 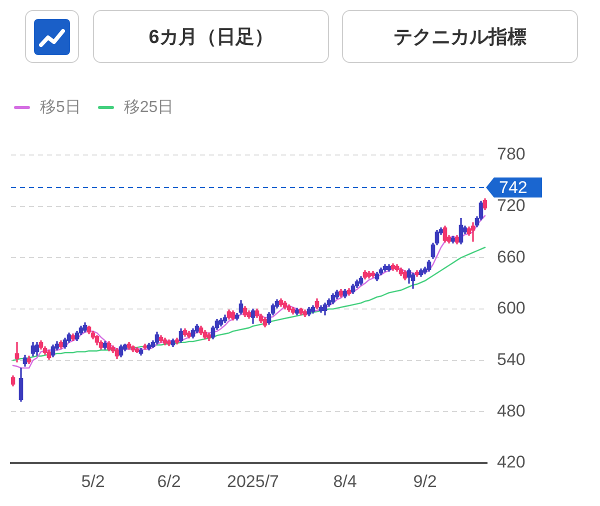 I want to click on x-tick-label: 8/4, so click(x=345, y=481).